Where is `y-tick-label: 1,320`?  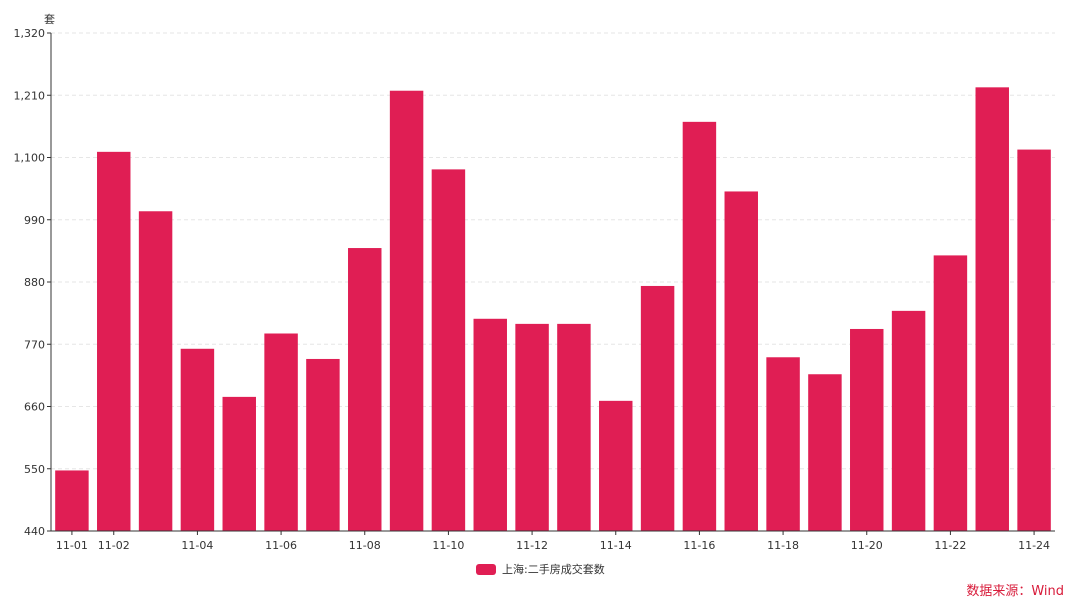
y-tick-label: 1,320 is located at coordinates (30, 33).